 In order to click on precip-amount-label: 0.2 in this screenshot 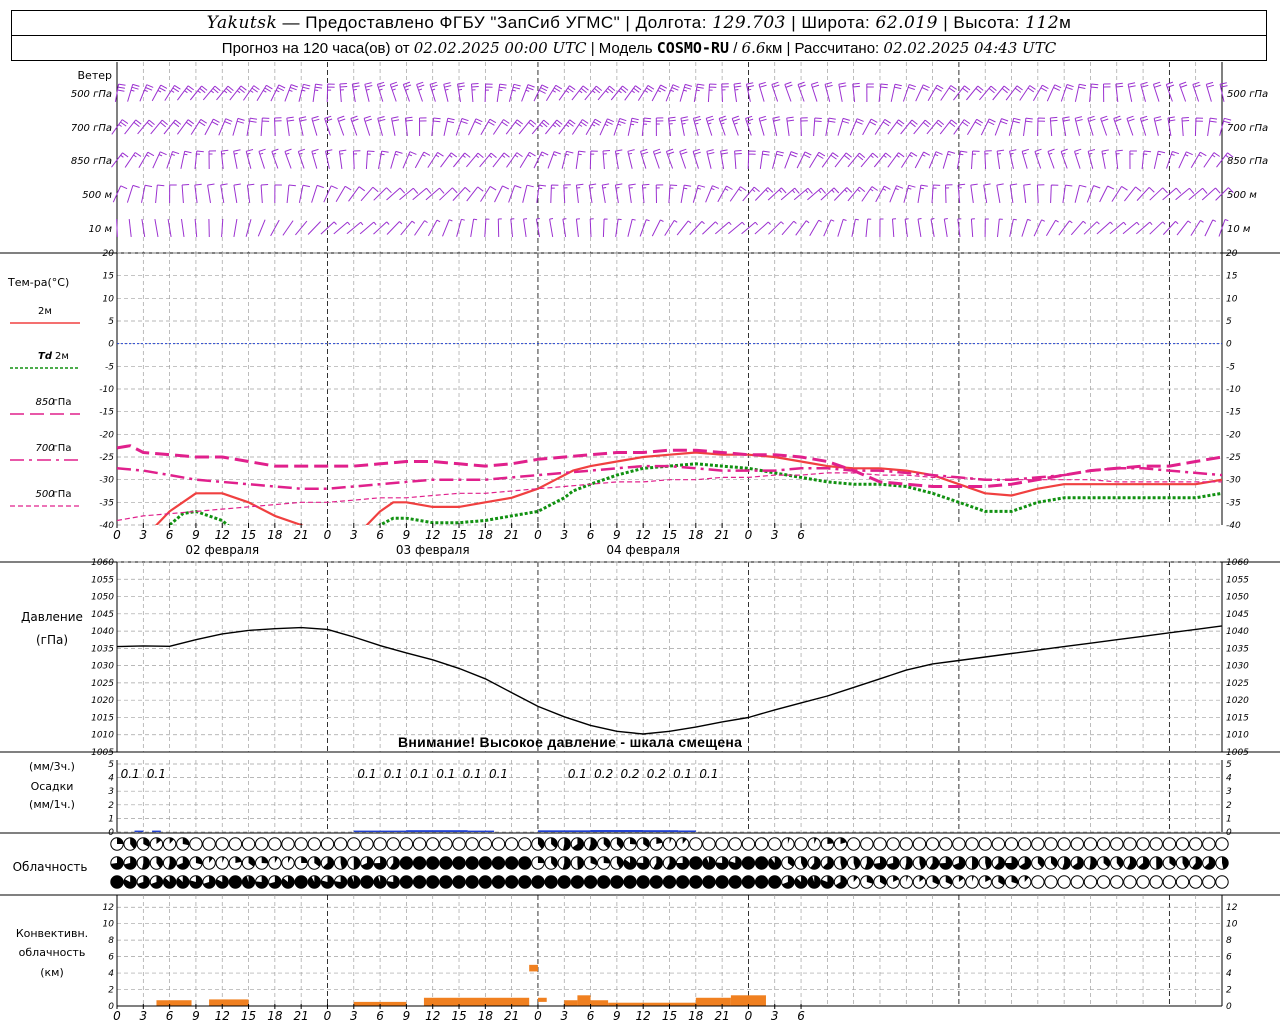, I will do `click(603, 774)`.